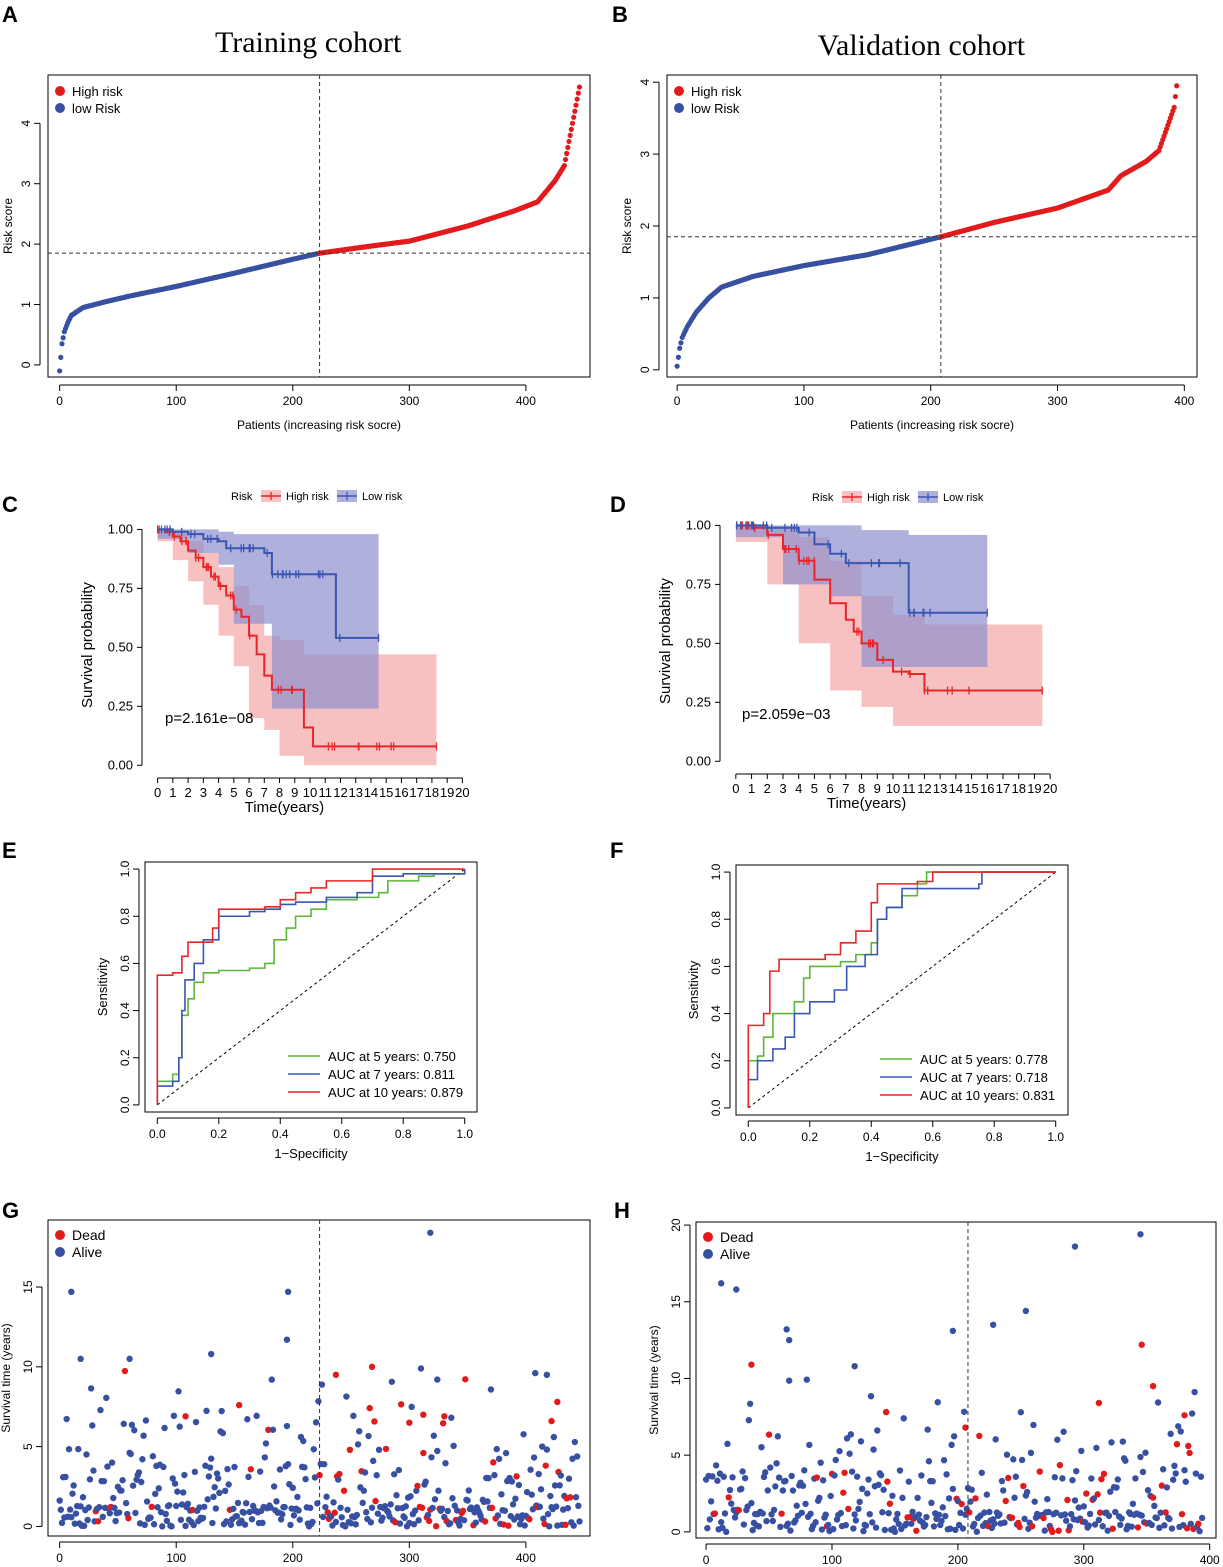  Describe the element at coordinates (157, 1134) in the screenshot. I see `x-tick-label: 0.0` at that location.